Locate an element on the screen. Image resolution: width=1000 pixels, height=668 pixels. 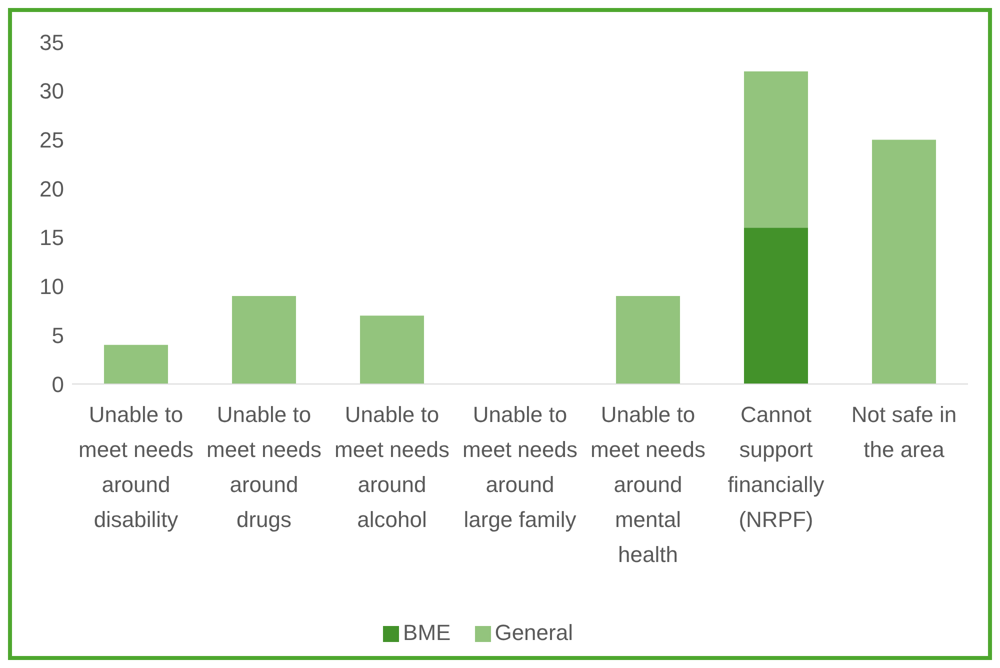
y-tick-label: 25 is located at coordinates (52, 140).